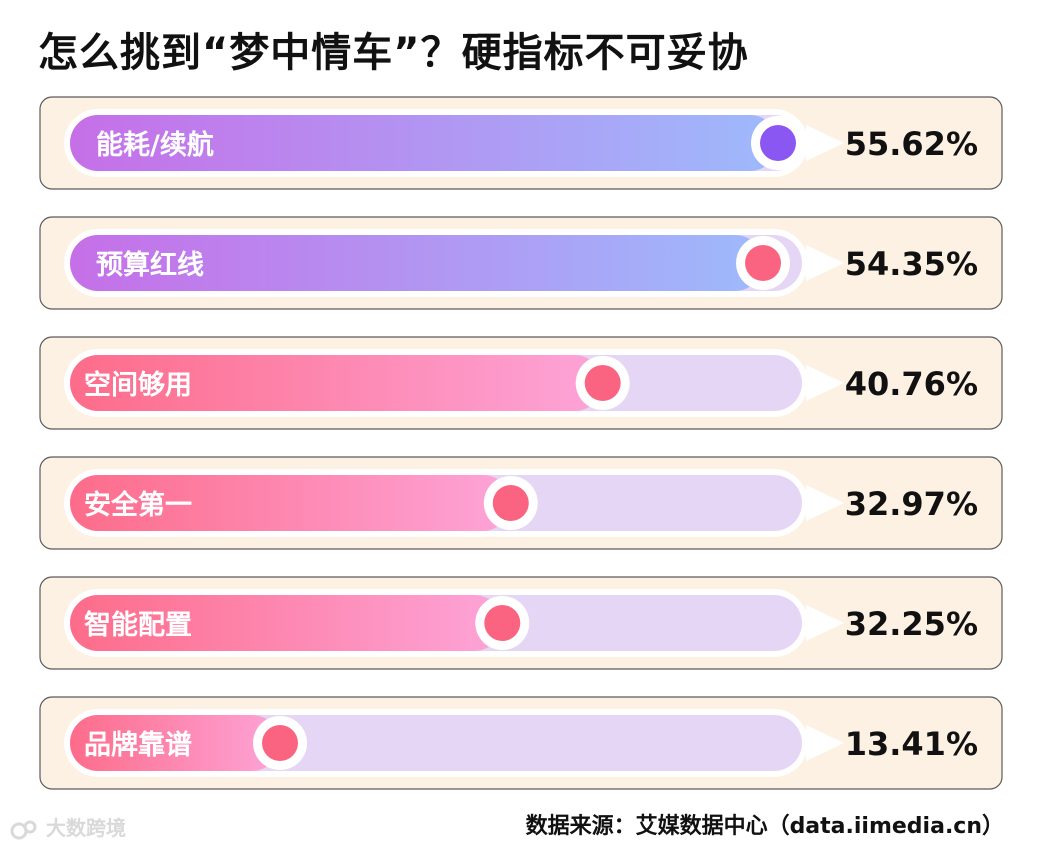 The height and width of the screenshot is (850, 1050). What do you see at coordinates (138, 625) in the screenshot?
I see `category-label: 智能配置` at bounding box center [138, 625].